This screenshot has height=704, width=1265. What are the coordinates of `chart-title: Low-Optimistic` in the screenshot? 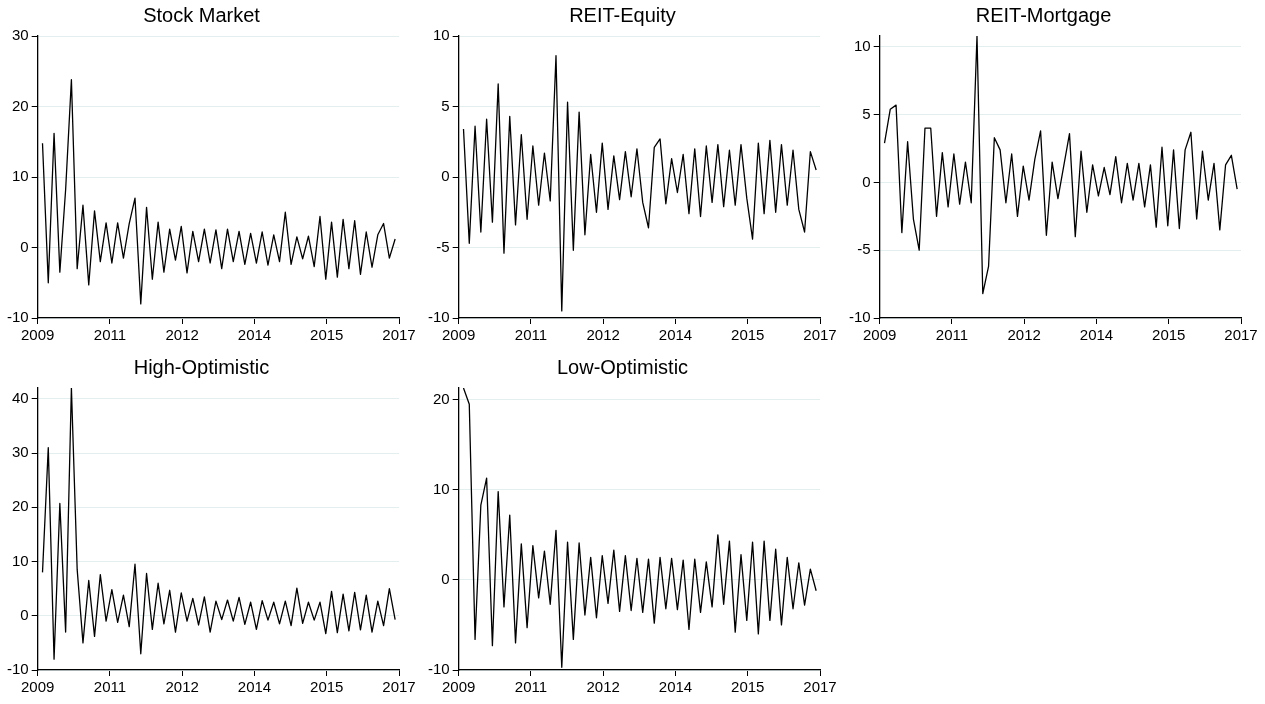 It's located at (622, 366).